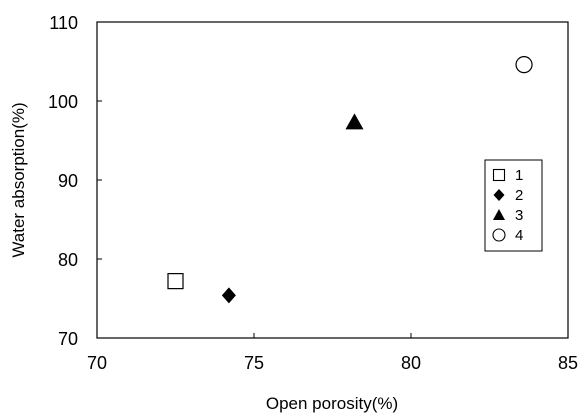 This screenshot has height=418, width=584. What do you see at coordinates (332, 353) in the screenshot?
I see `x-axis-ticks: 70 75 80 85` at bounding box center [332, 353].